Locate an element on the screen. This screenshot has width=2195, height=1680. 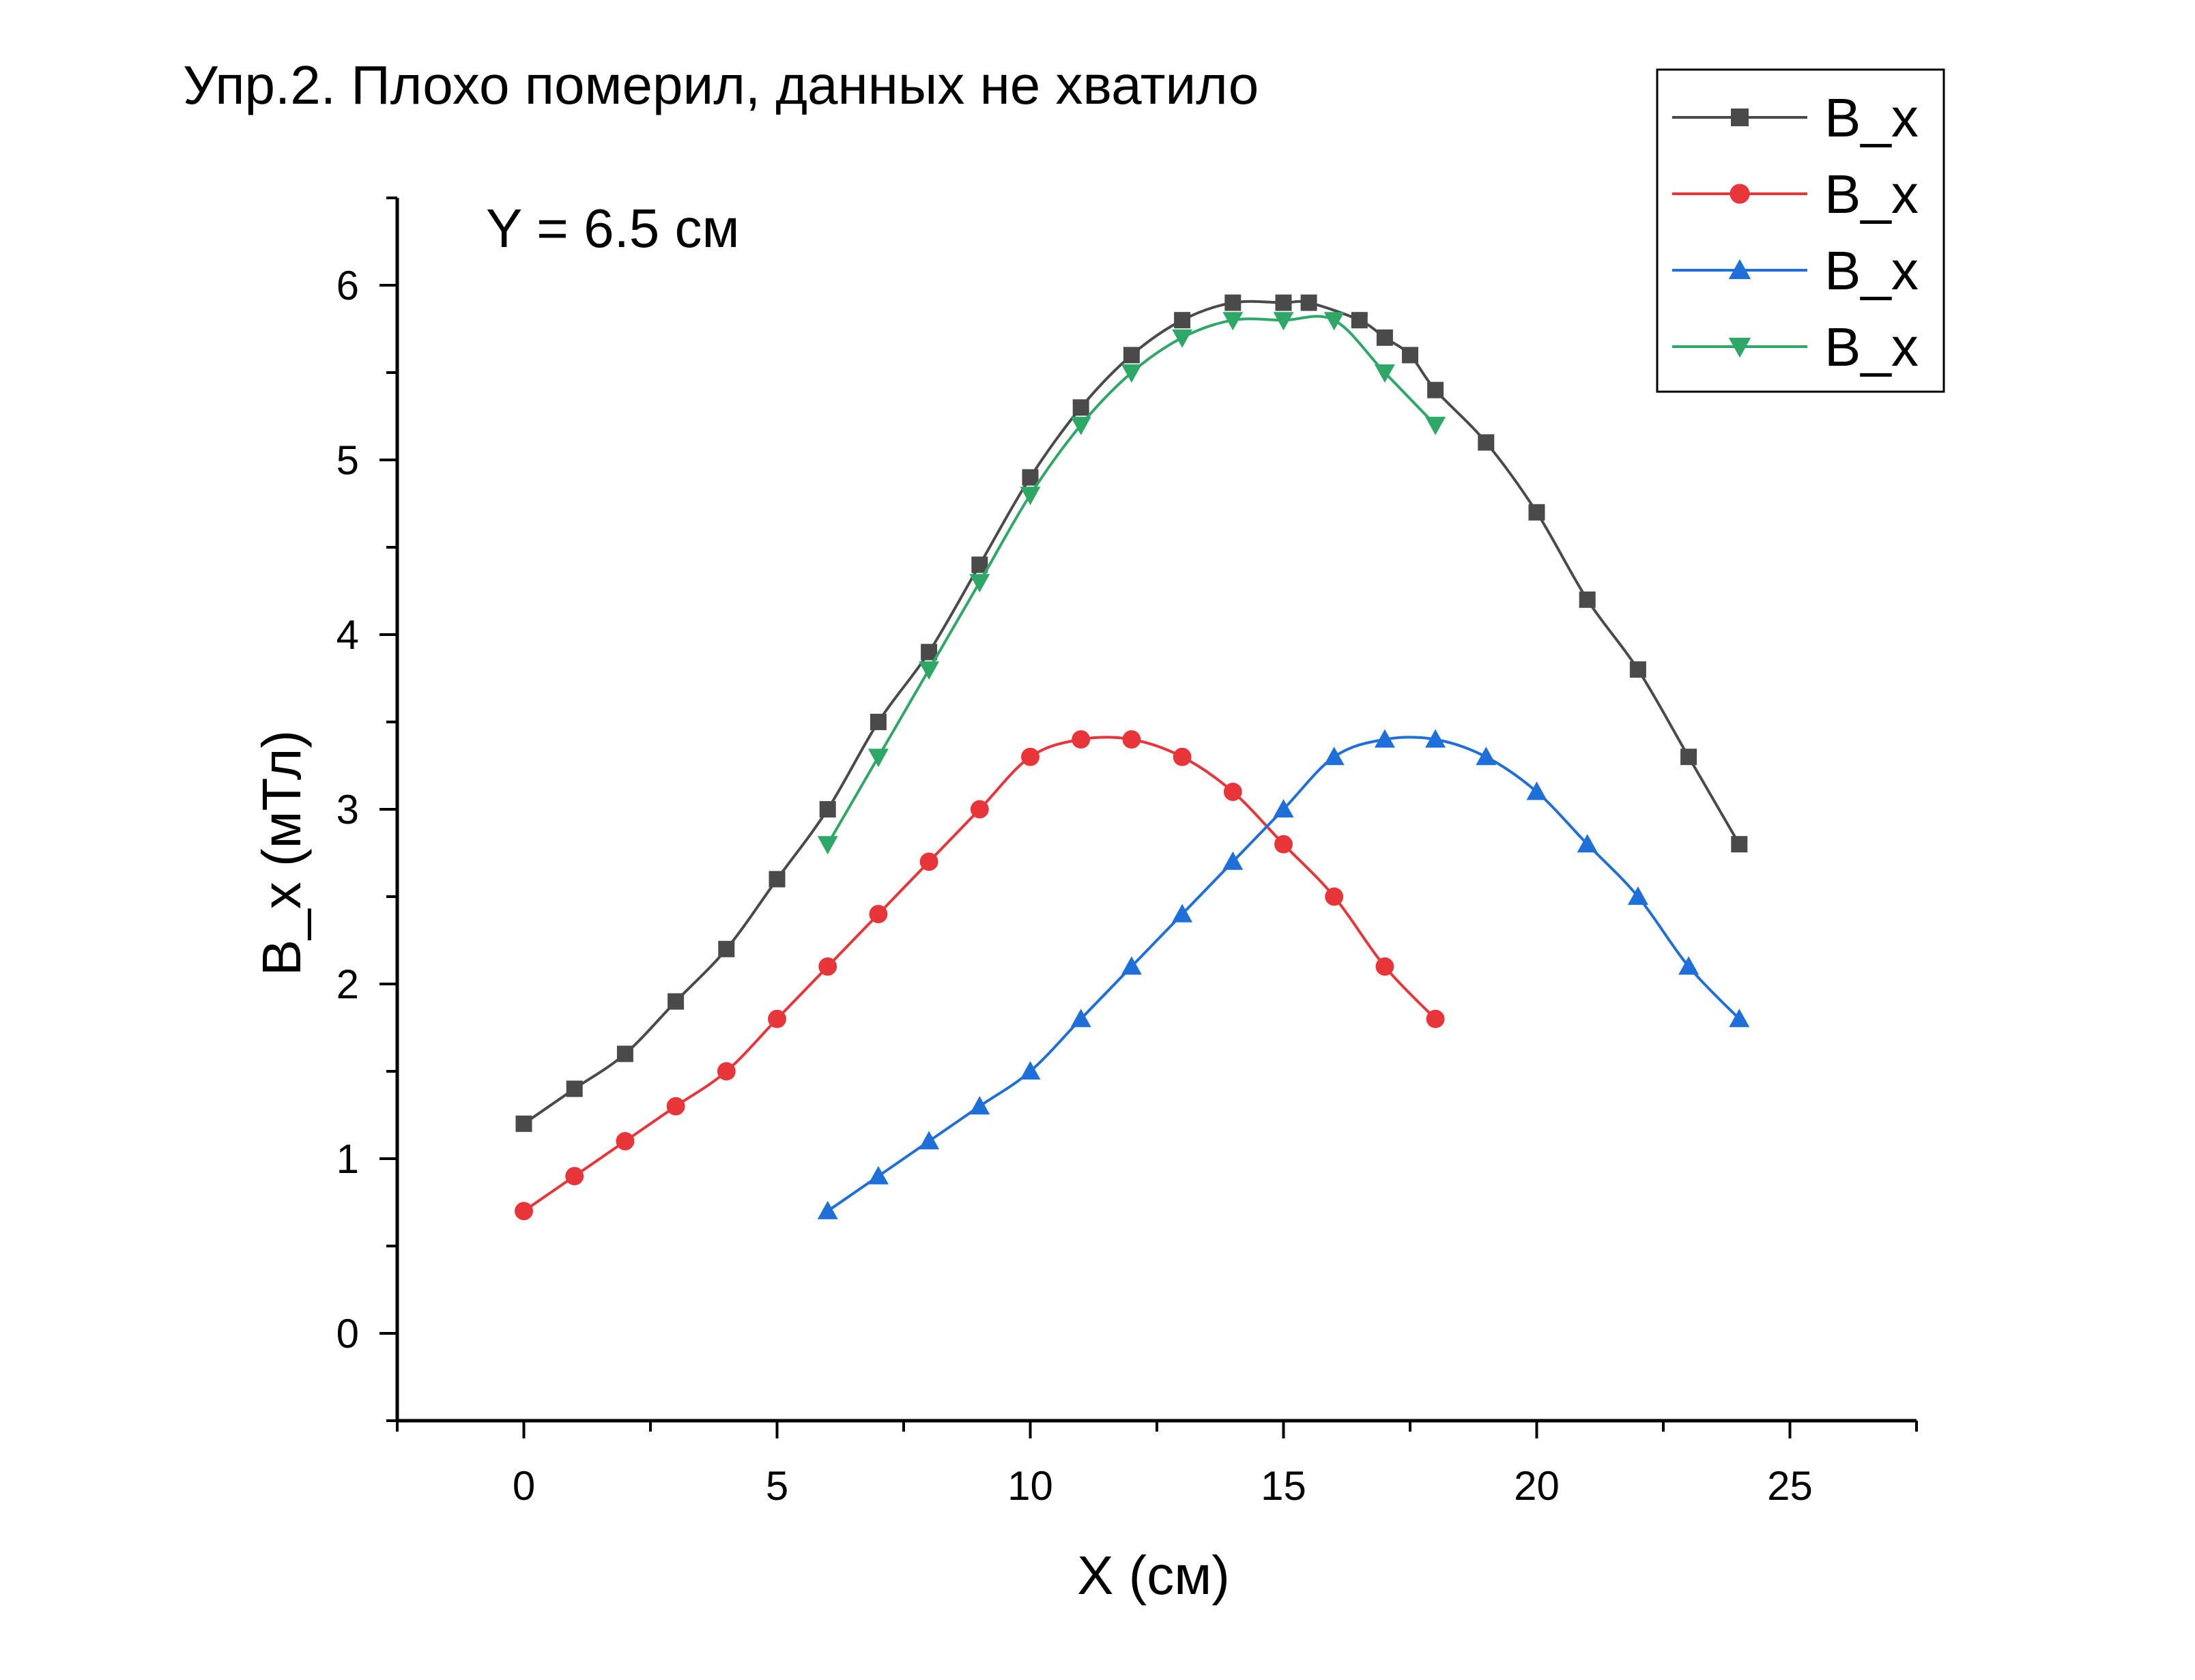
y-tick-label: 5 is located at coordinates (348, 460).